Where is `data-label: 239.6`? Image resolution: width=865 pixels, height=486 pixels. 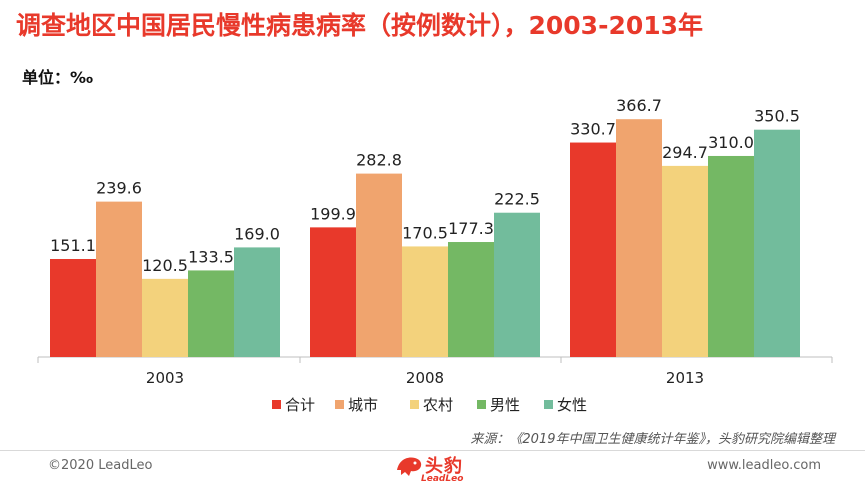 data-label: 239.6 is located at coordinates (119, 188).